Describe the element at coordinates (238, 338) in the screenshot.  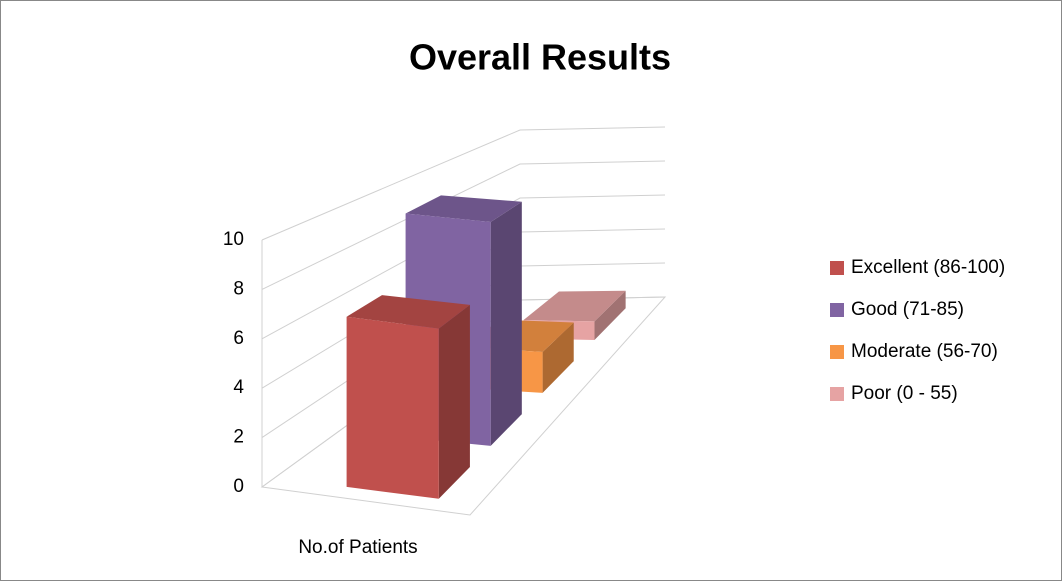
I see `y-tick-label: 6` at that location.